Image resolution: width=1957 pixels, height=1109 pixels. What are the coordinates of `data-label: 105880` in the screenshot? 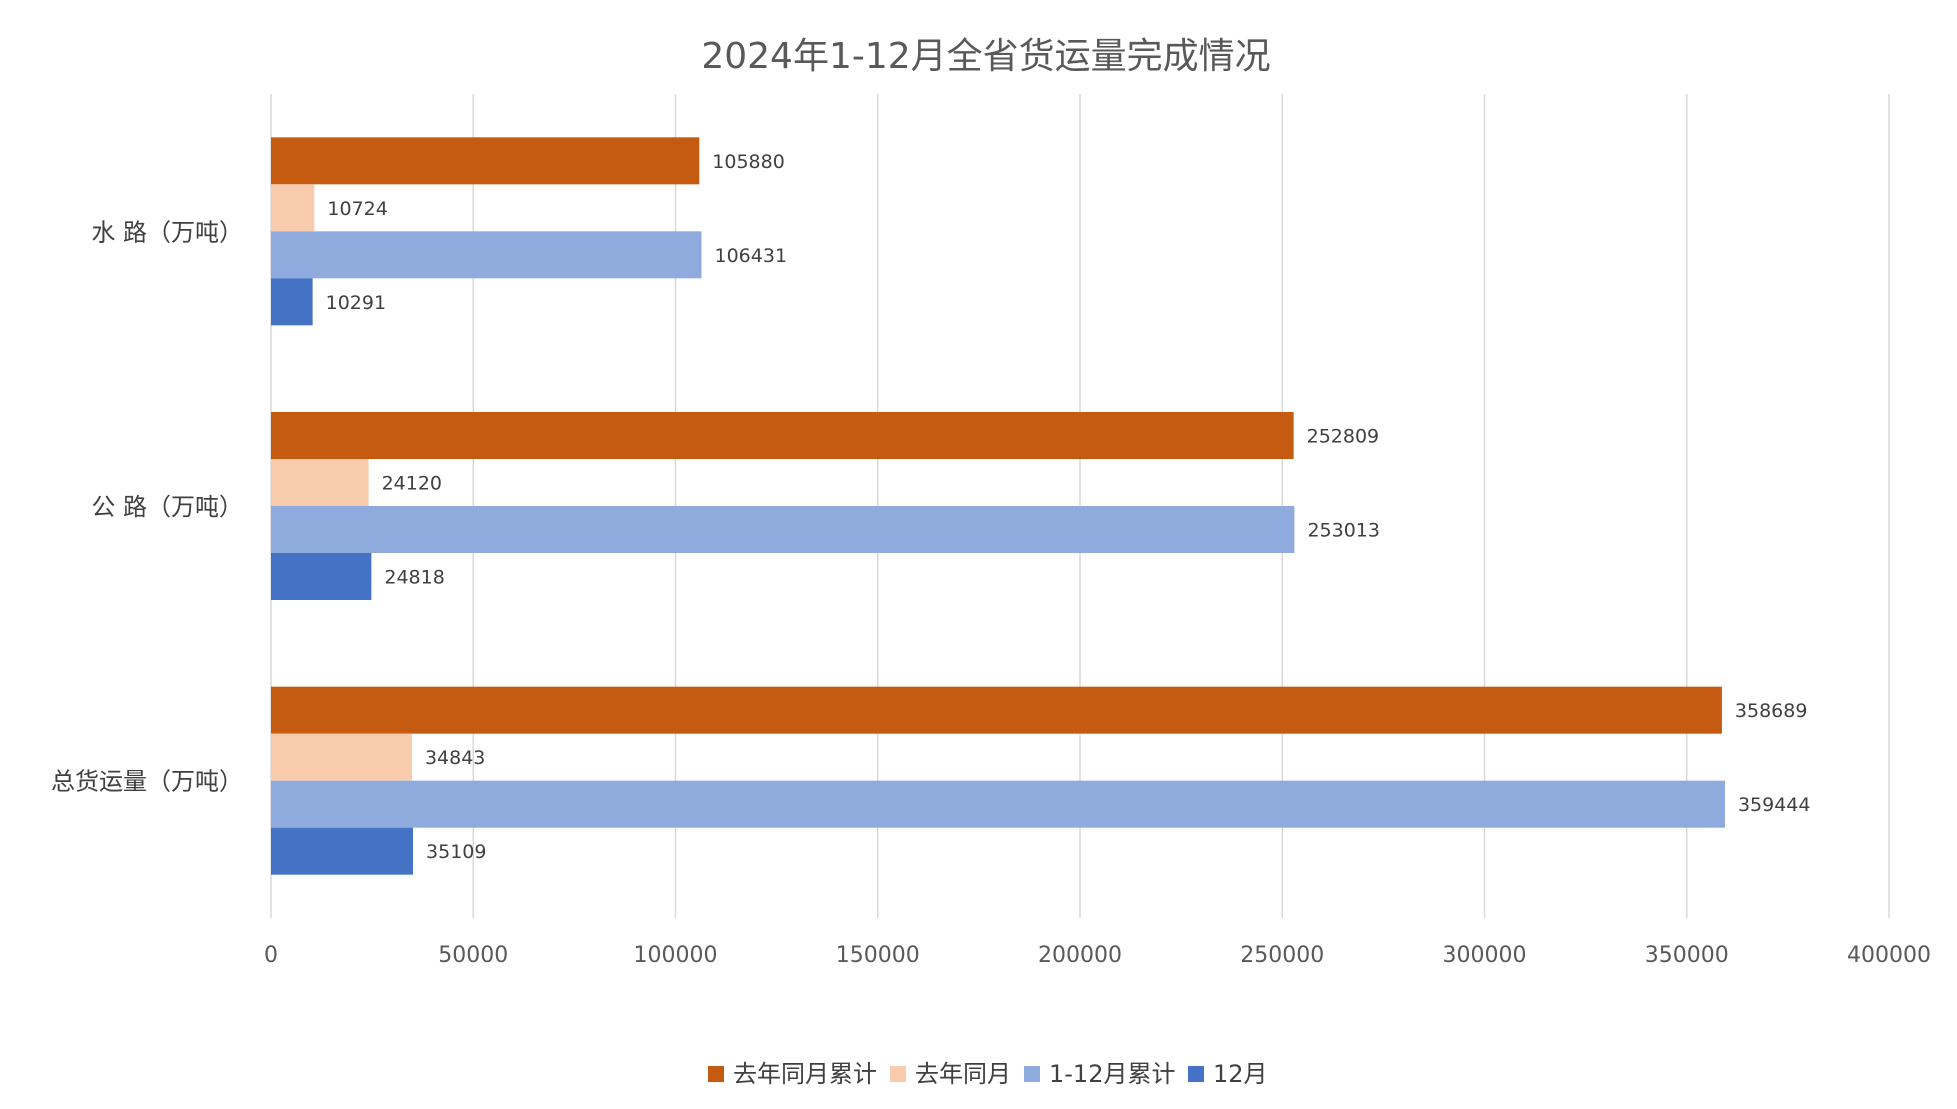 It's located at (748, 162).